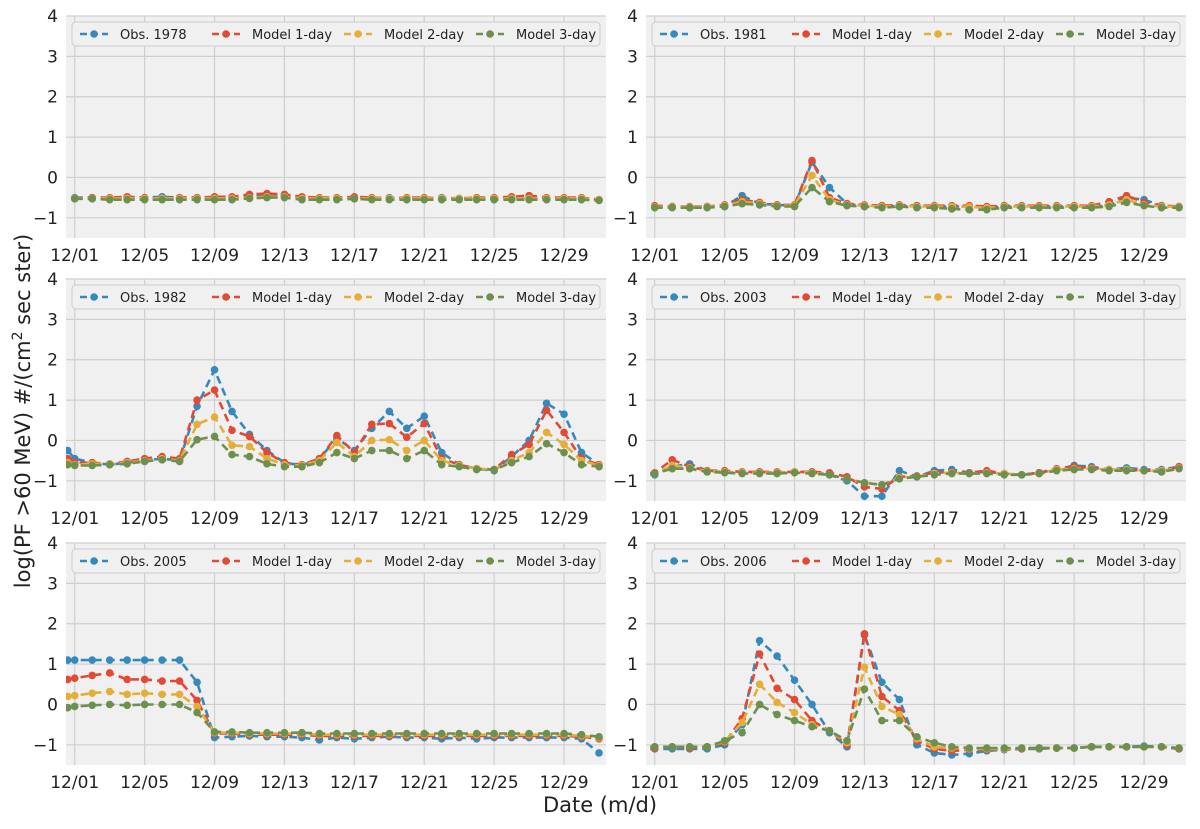 This screenshot has height=829, width=1200. Describe the element at coordinates (284, 783) in the screenshot. I see `x-tick-label: 12/13` at that location.